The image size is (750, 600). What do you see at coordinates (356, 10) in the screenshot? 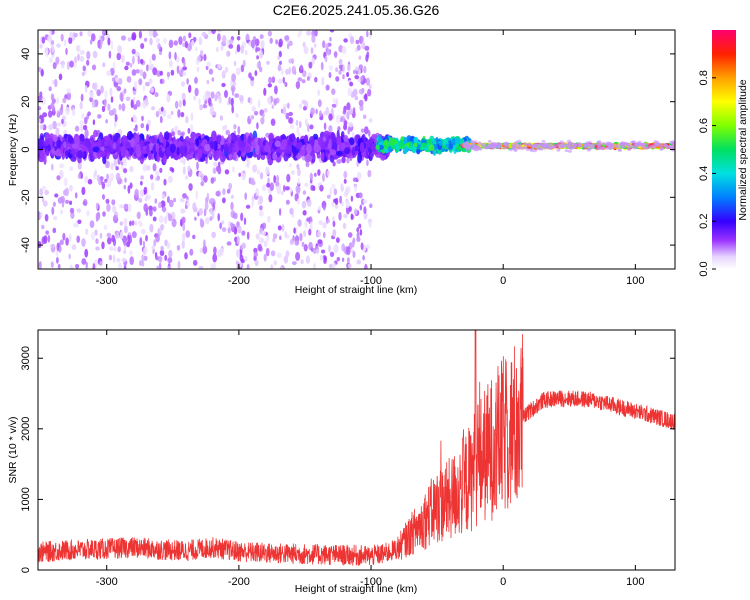
I see `chart-title: C2E6.2025.241.05.36.G26` at bounding box center [356, 10].